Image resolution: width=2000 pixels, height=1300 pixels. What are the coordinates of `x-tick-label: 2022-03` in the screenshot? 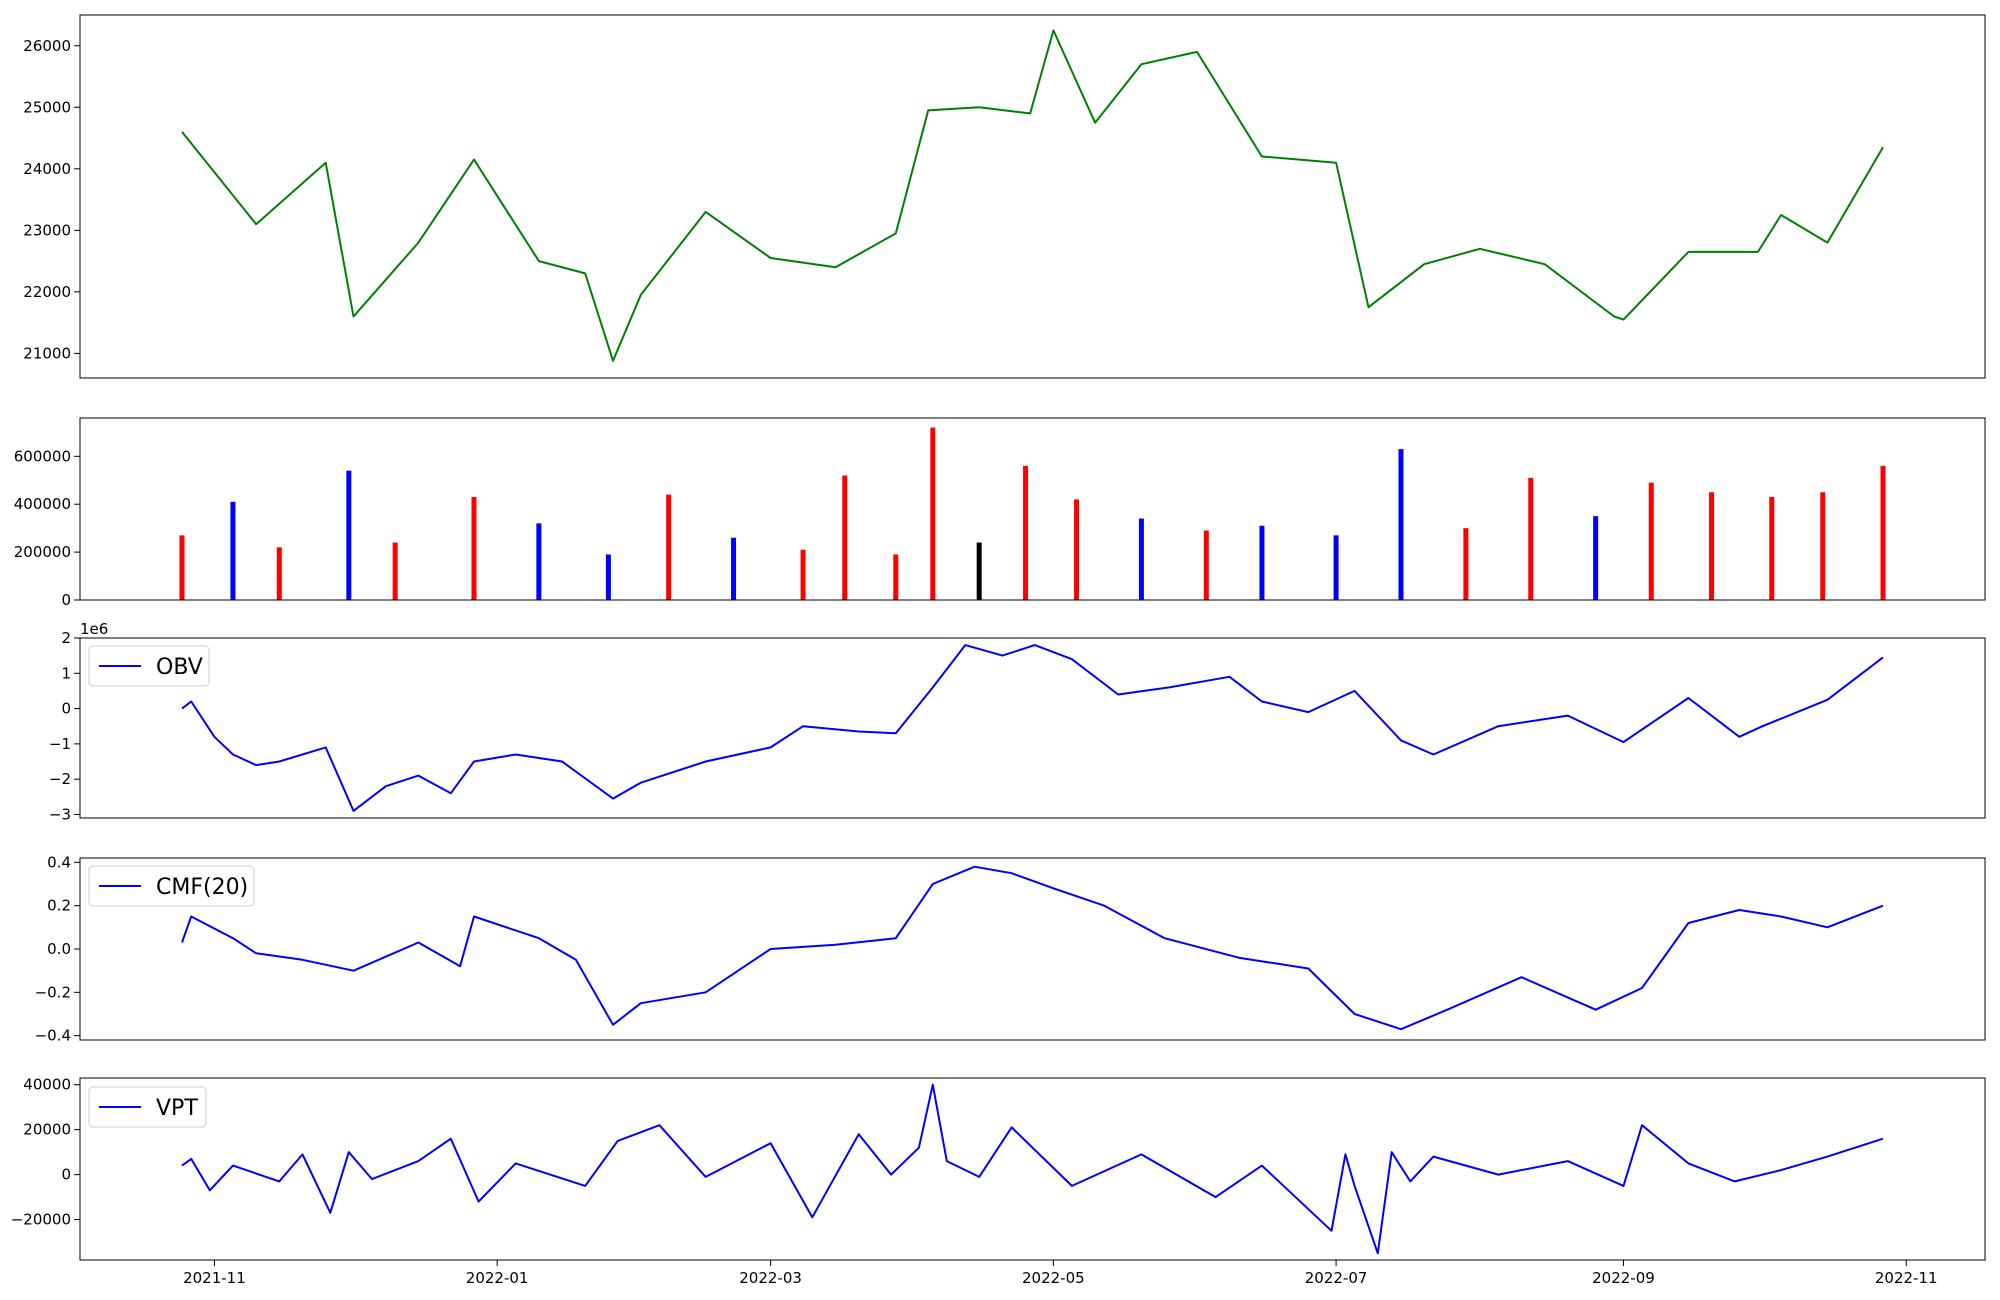 It's located at (770, 1278).